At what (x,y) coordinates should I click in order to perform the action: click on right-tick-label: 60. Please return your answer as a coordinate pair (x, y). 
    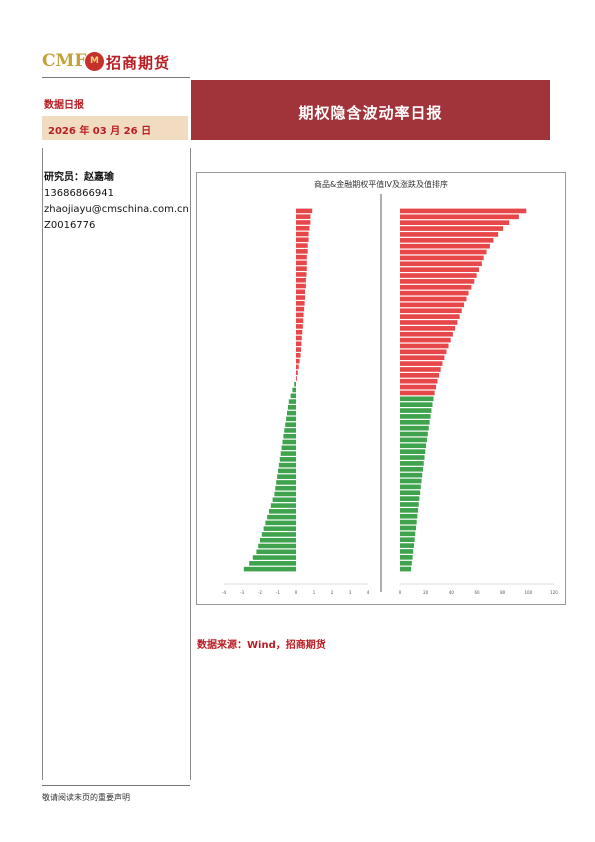
    Looking at the image, I should click on (477, 592).